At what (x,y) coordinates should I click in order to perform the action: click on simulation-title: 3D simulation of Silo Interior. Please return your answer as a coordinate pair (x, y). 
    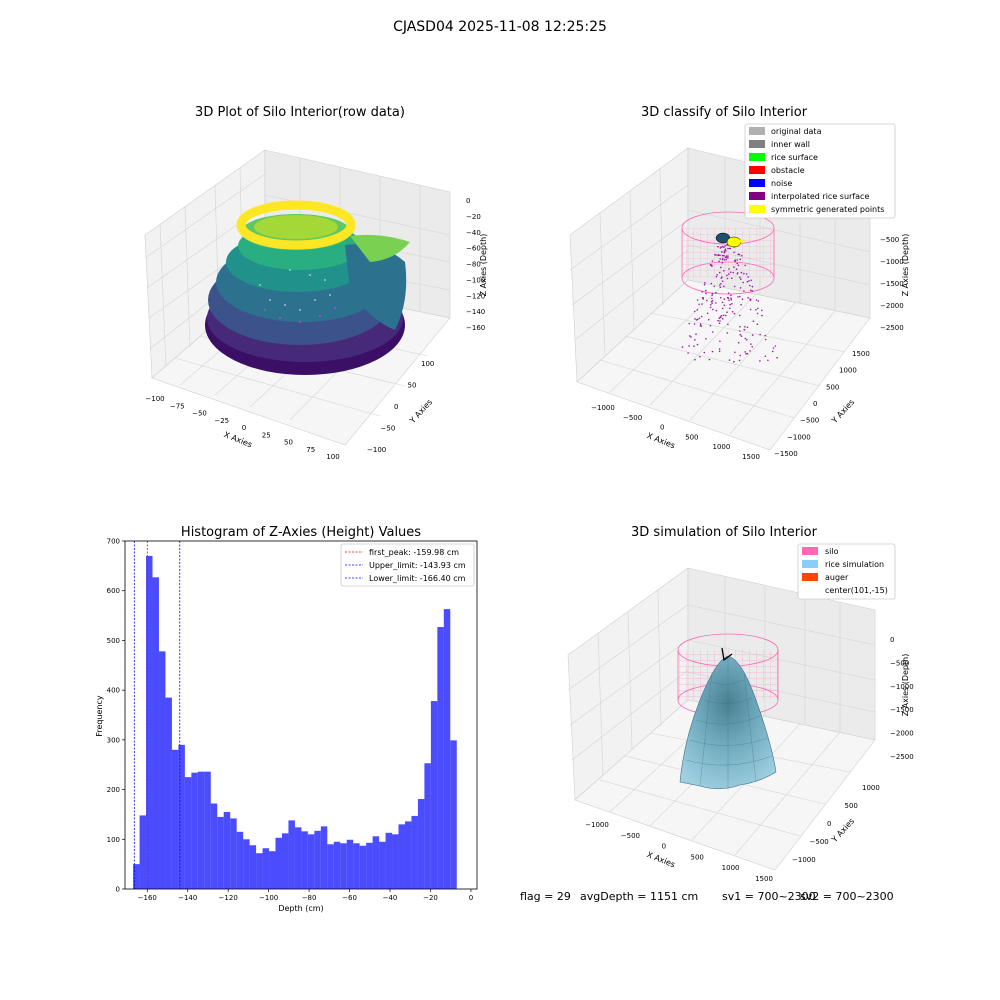
    Looking at the image, I should click on (724, 532).